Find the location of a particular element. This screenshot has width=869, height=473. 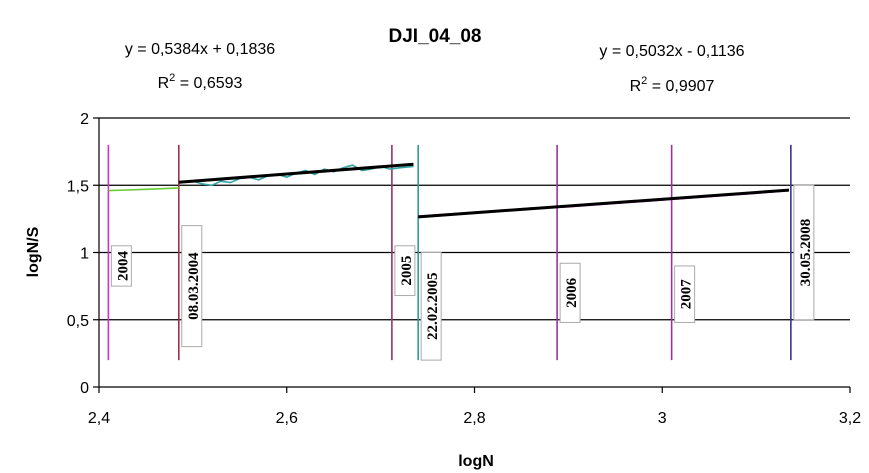

marker-label-2: 2005 is located at coordinates (407, 271).